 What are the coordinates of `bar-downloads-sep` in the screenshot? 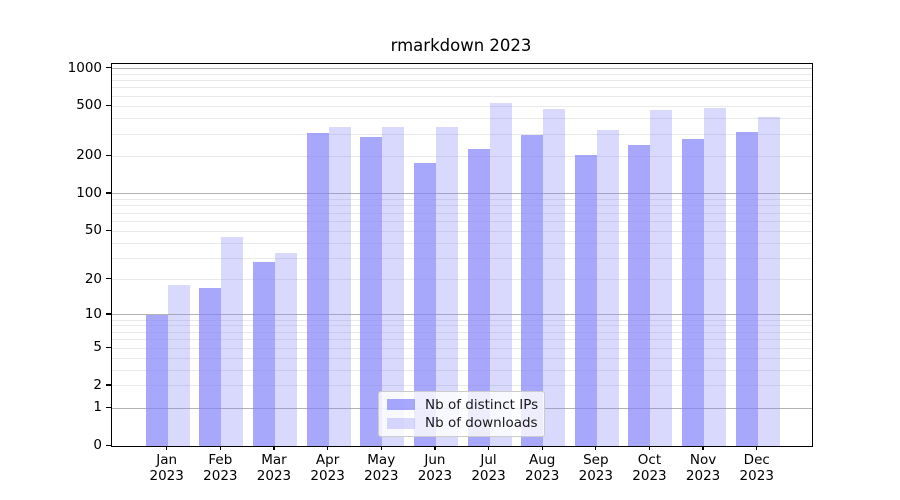 It's located at (607, 287).